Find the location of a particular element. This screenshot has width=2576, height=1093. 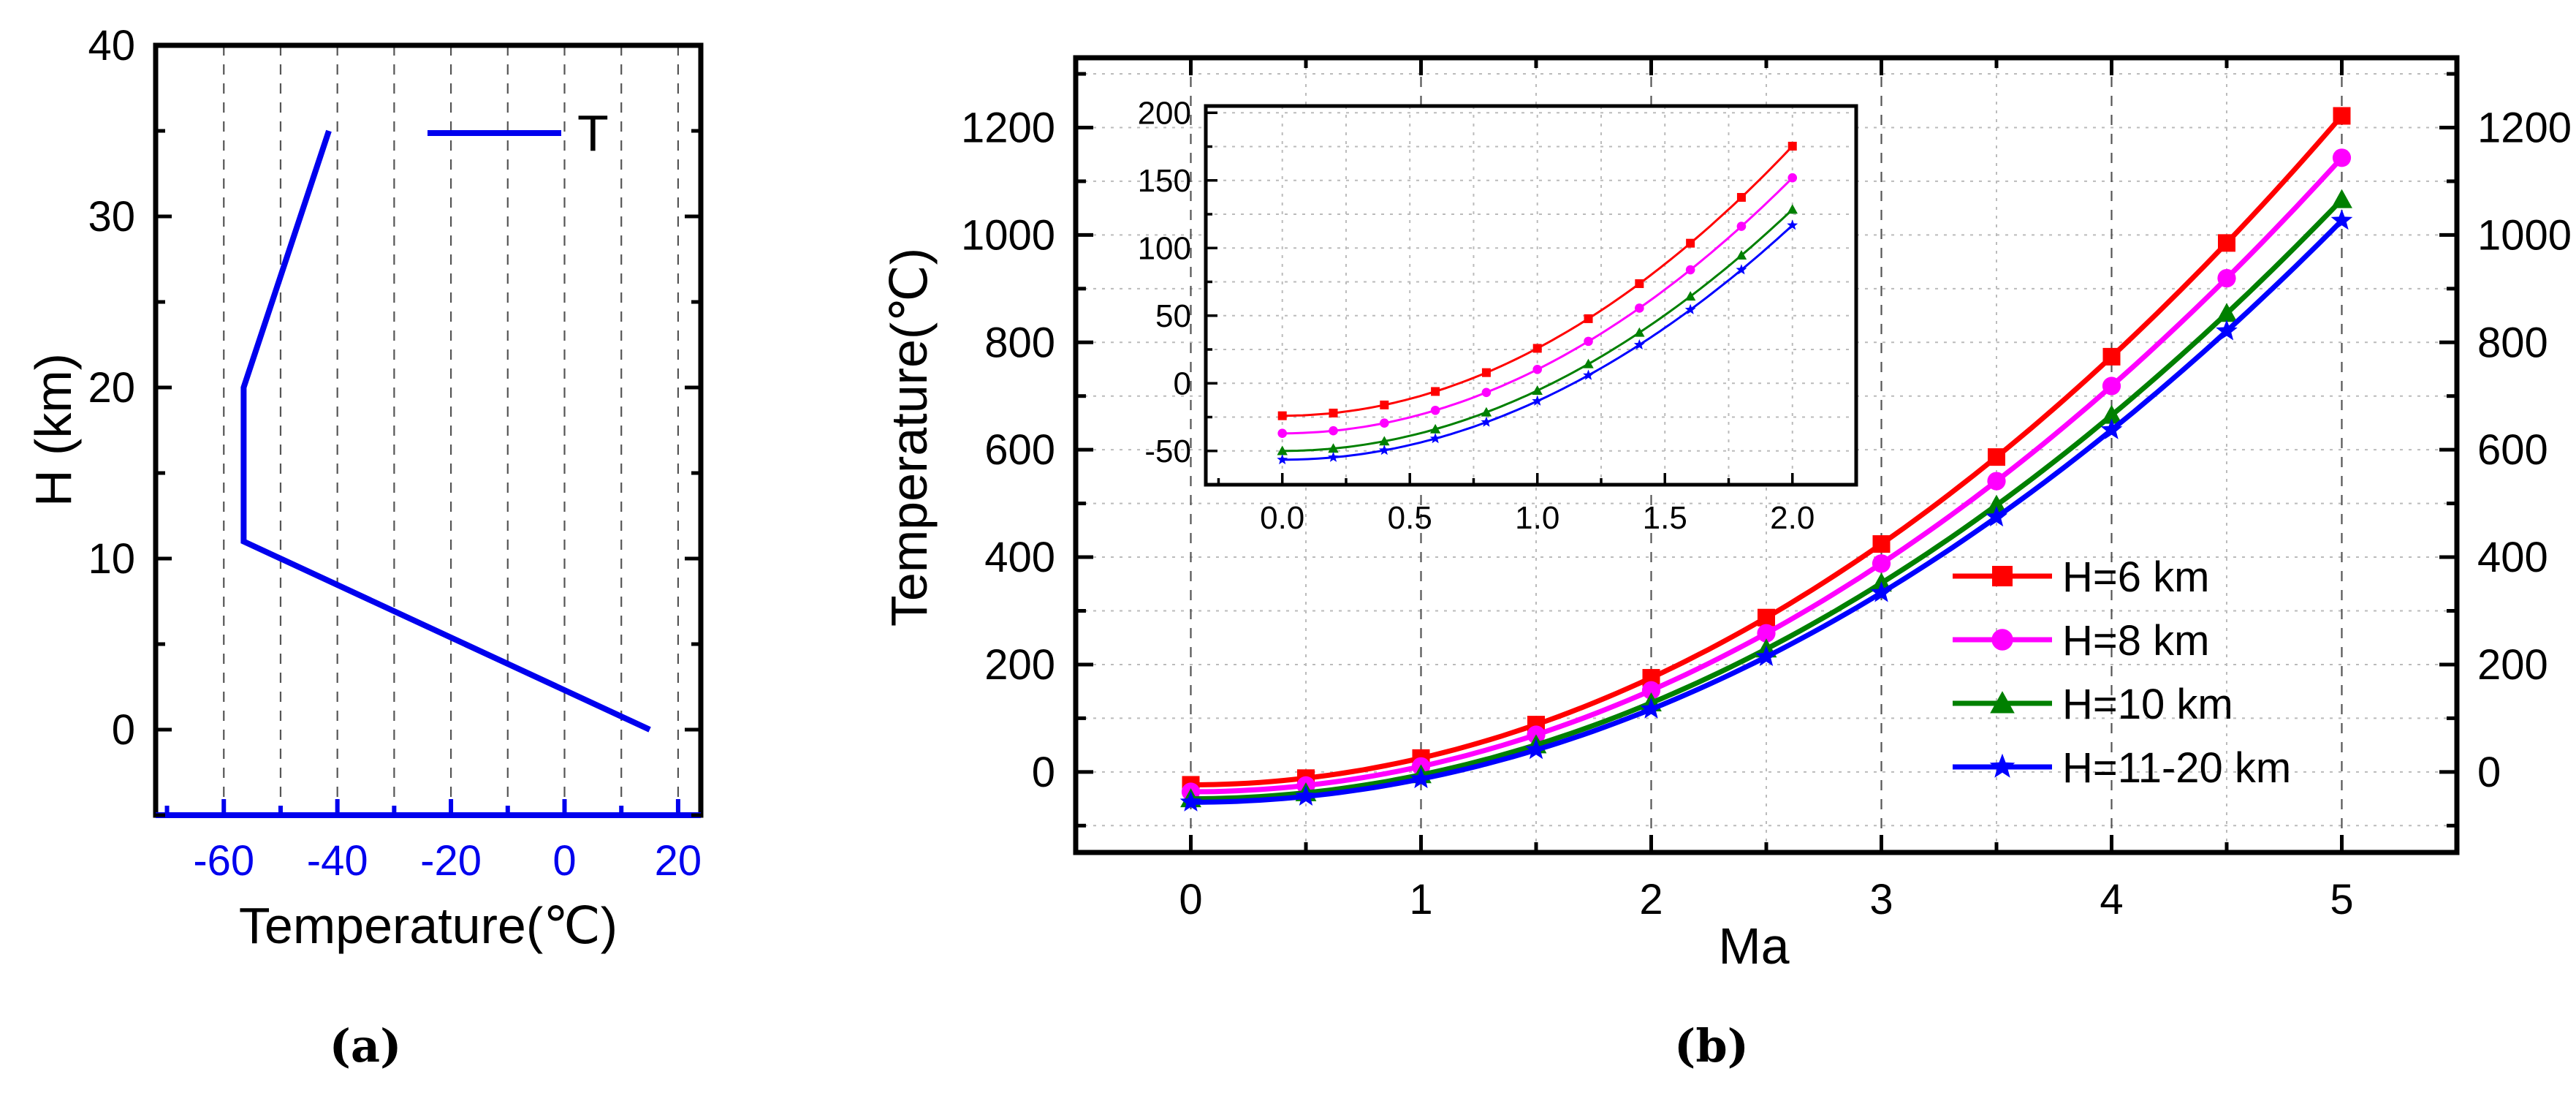

chart-b-x-tick-label: 5 is located at coordinates (2341, 899).